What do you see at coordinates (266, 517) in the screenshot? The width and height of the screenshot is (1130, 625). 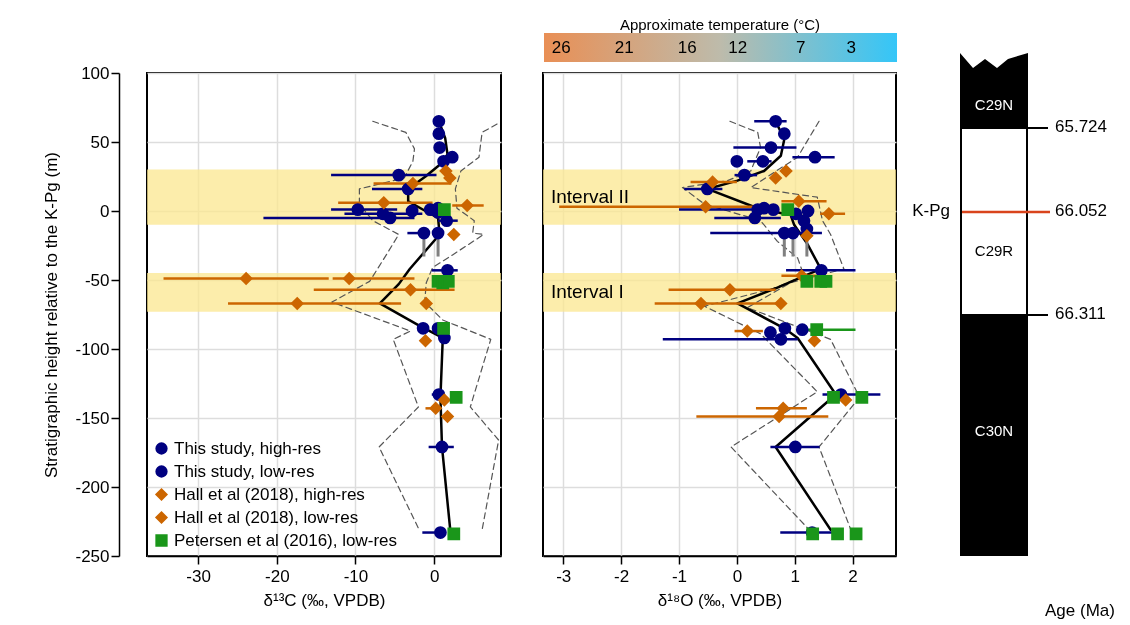 I see `legend-label: Hall et al (2018), low-res` at bounding box center [266, 517].